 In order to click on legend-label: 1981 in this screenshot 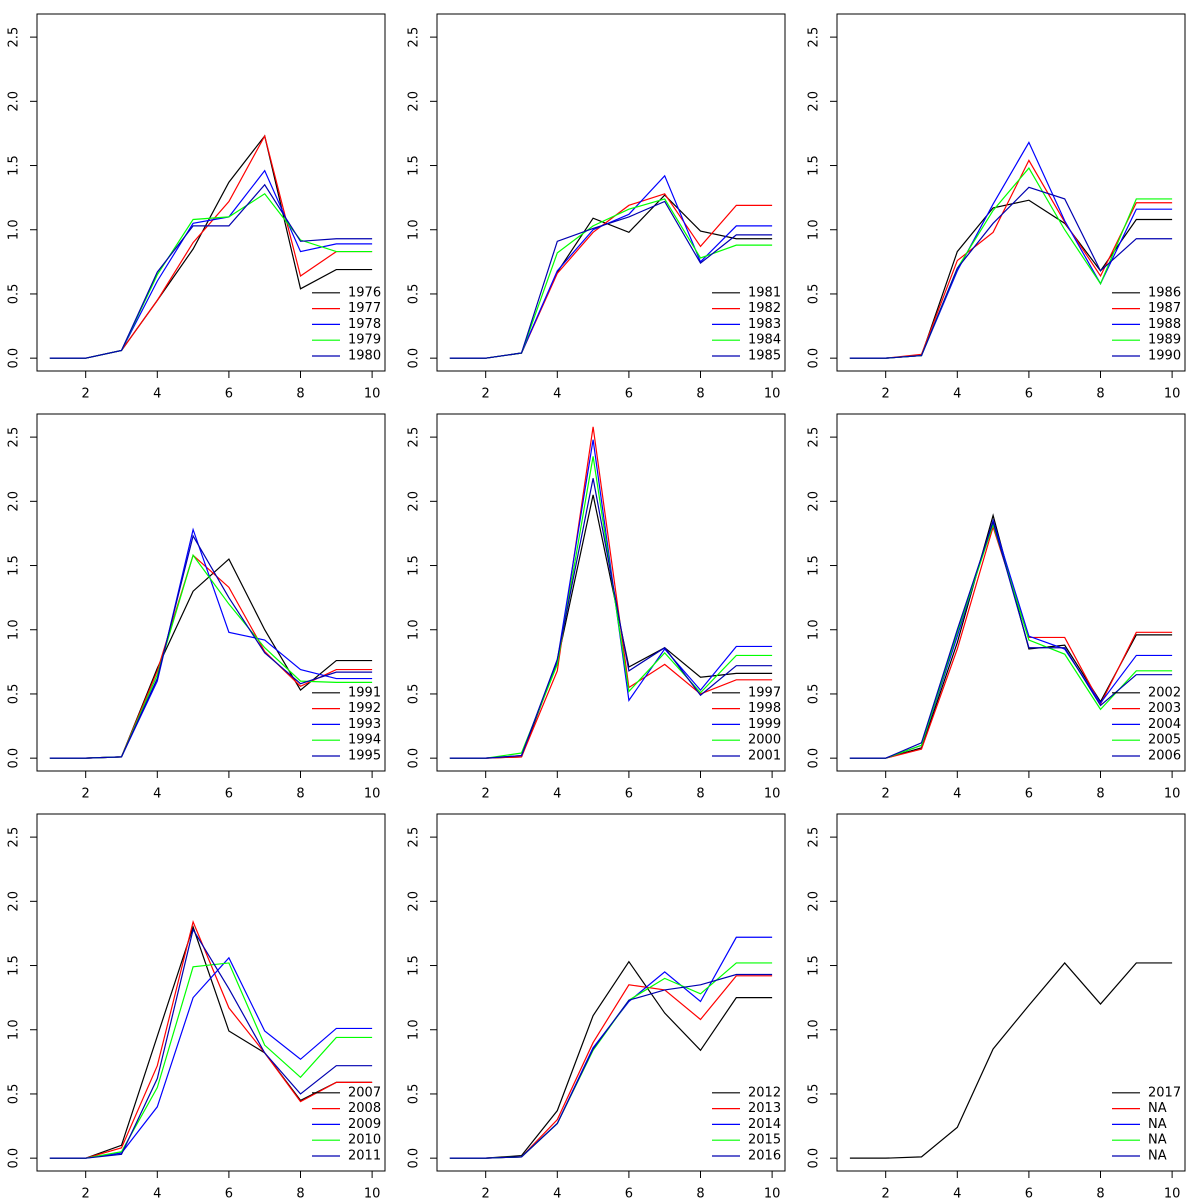, I will do `click(764, 292)`.